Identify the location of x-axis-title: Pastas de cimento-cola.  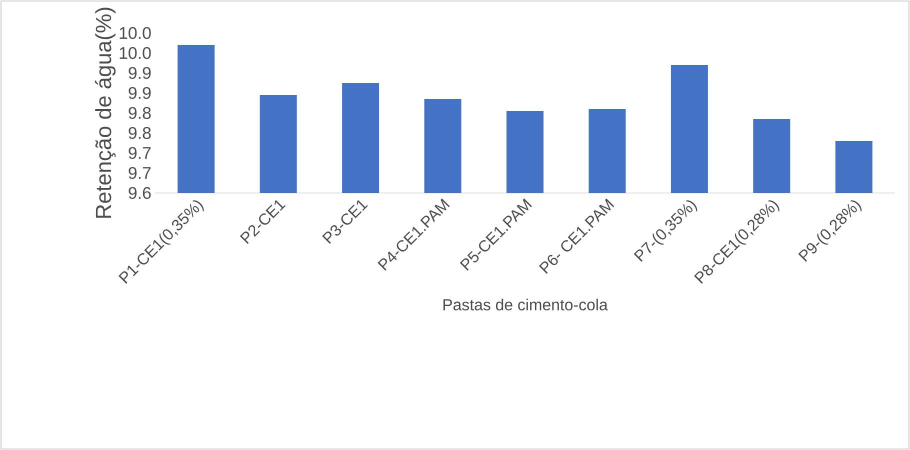
(525, 304).